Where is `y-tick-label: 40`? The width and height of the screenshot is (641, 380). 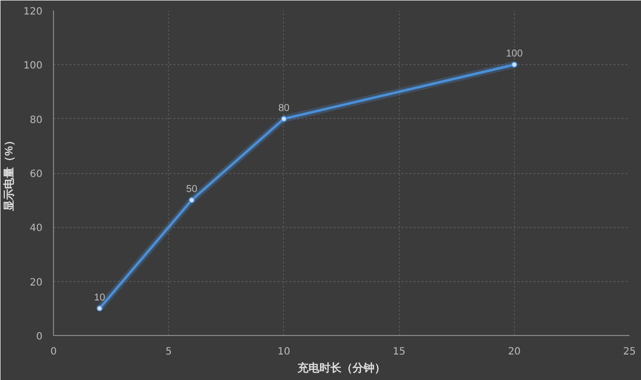
y-tick-label: 40 is located at coordinates (36, 228).